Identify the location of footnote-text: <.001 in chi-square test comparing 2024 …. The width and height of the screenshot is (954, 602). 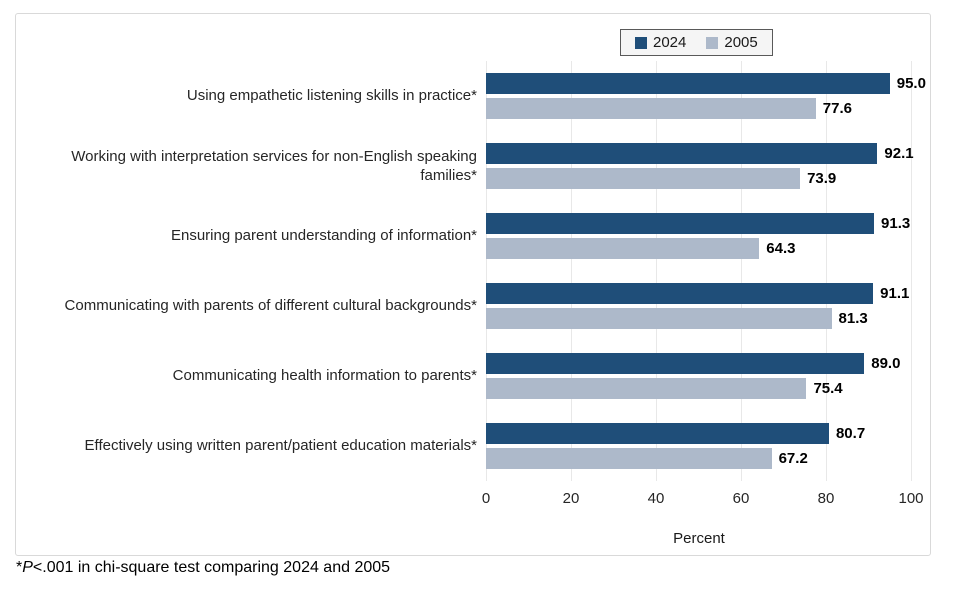
(211, 567).